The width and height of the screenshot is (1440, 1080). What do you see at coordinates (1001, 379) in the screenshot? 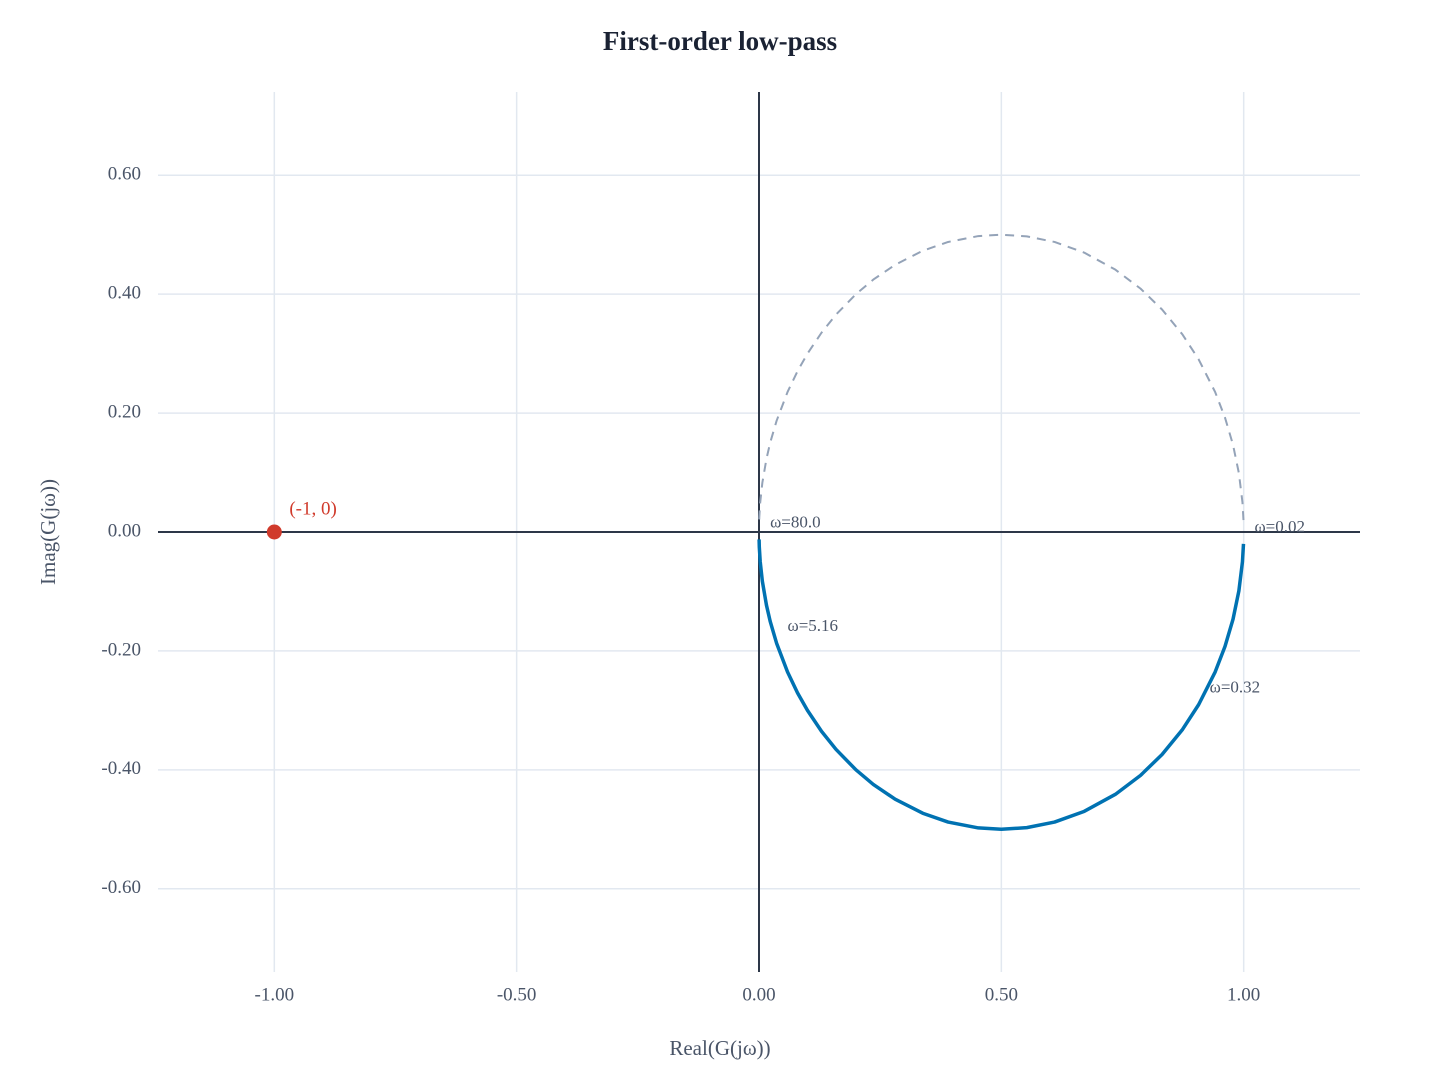
I see `mirror-curve` at bounding box center [1001, 379].